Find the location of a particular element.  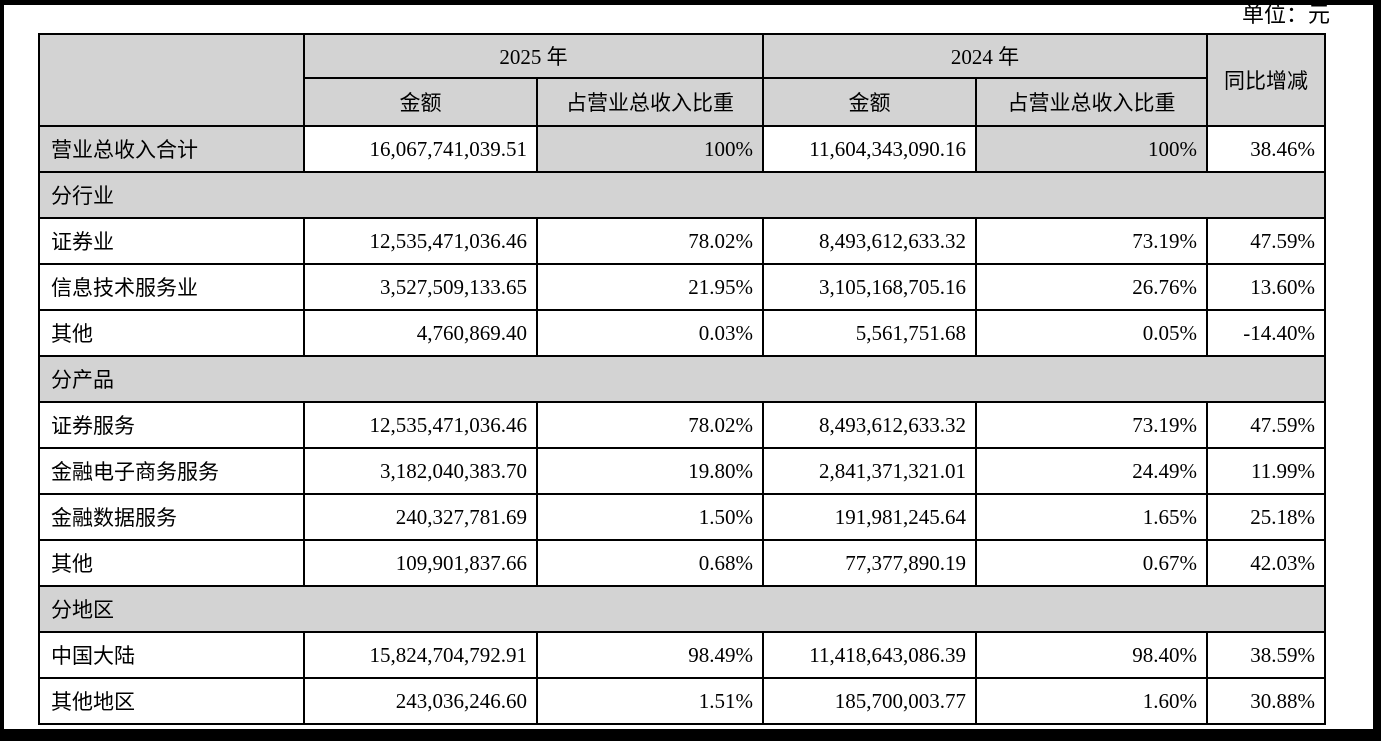

yoy-value: 25.18% is located at coordinates (1266, 517).